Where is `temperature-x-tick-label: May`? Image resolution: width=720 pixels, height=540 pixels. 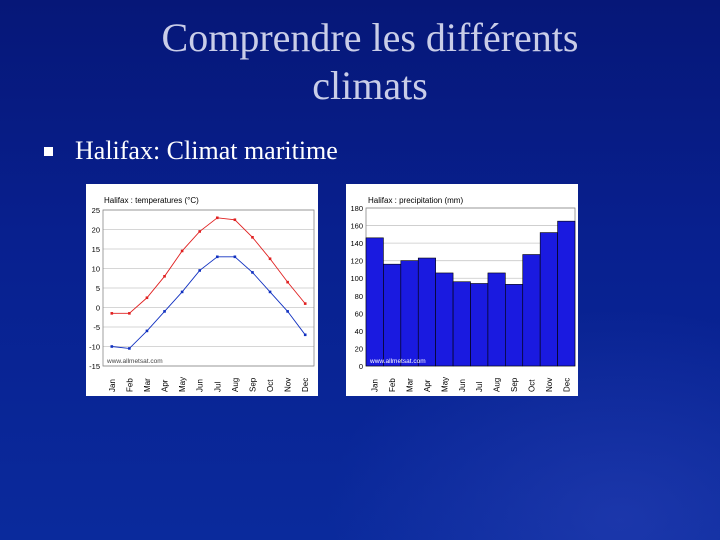
temperature-x-tick-label: May is located at coordinates (182, 384).